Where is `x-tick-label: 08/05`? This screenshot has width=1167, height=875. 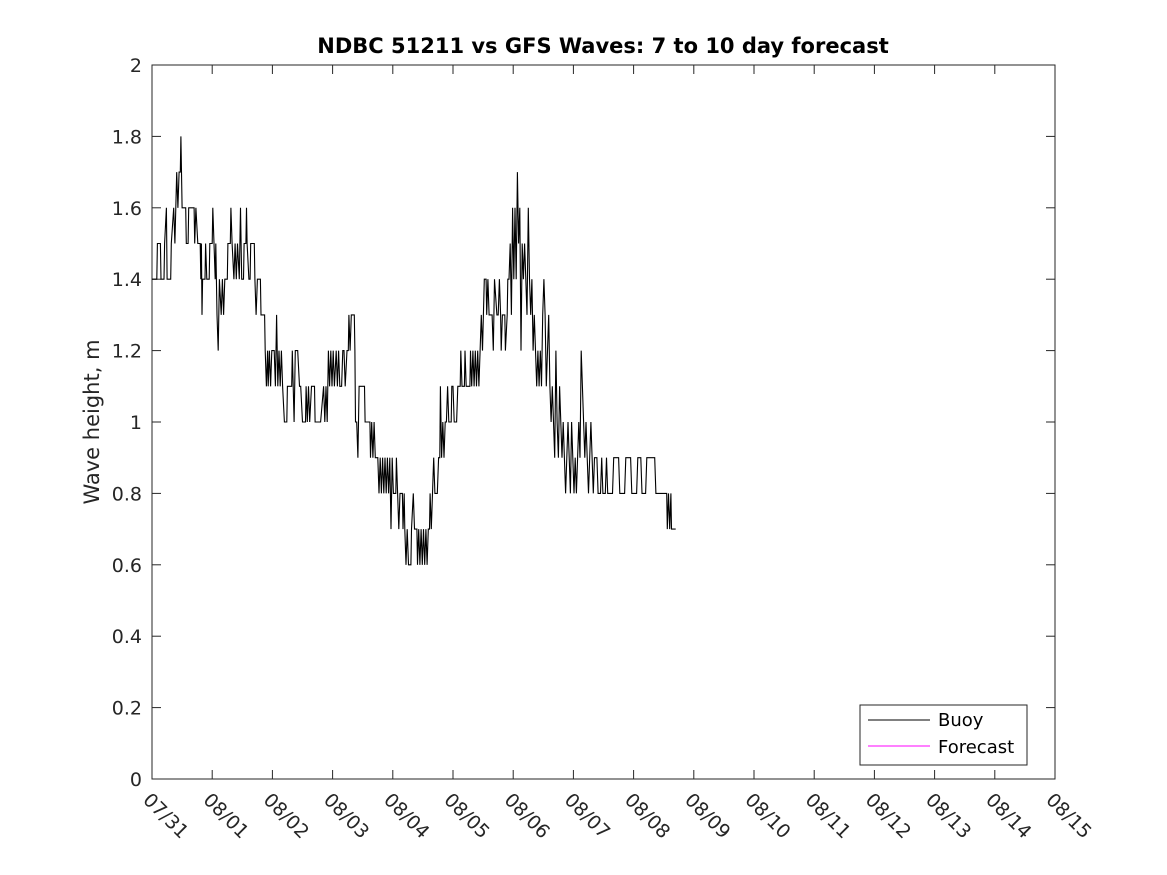
x-tick-label: 08/05 is located at coordinates (466, 816).